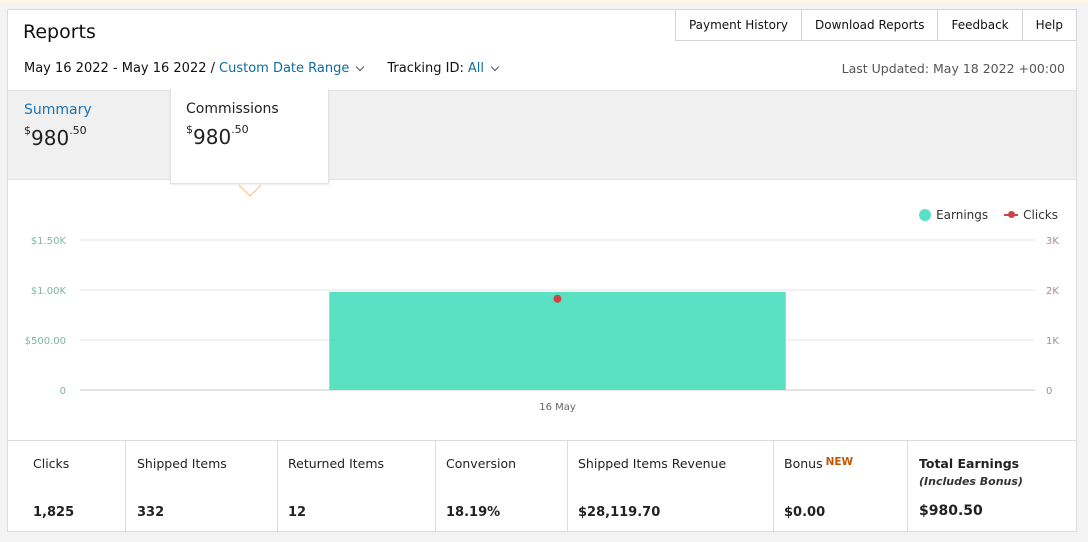 Image resolution: width=1088 pixels, height=542 pixels. Describe the element at coordinates (67, 486) in the screenshot. I see `metric-clicks: Clicks 1,825` at that location.